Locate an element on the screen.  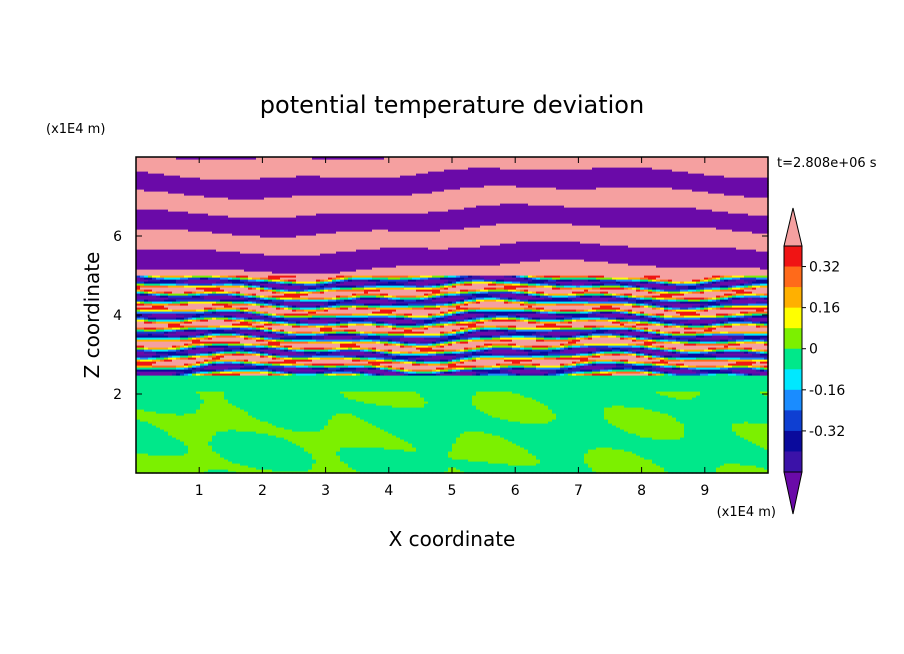
time-label: t=2.808e+06 s is located at coordinates (827, 163).